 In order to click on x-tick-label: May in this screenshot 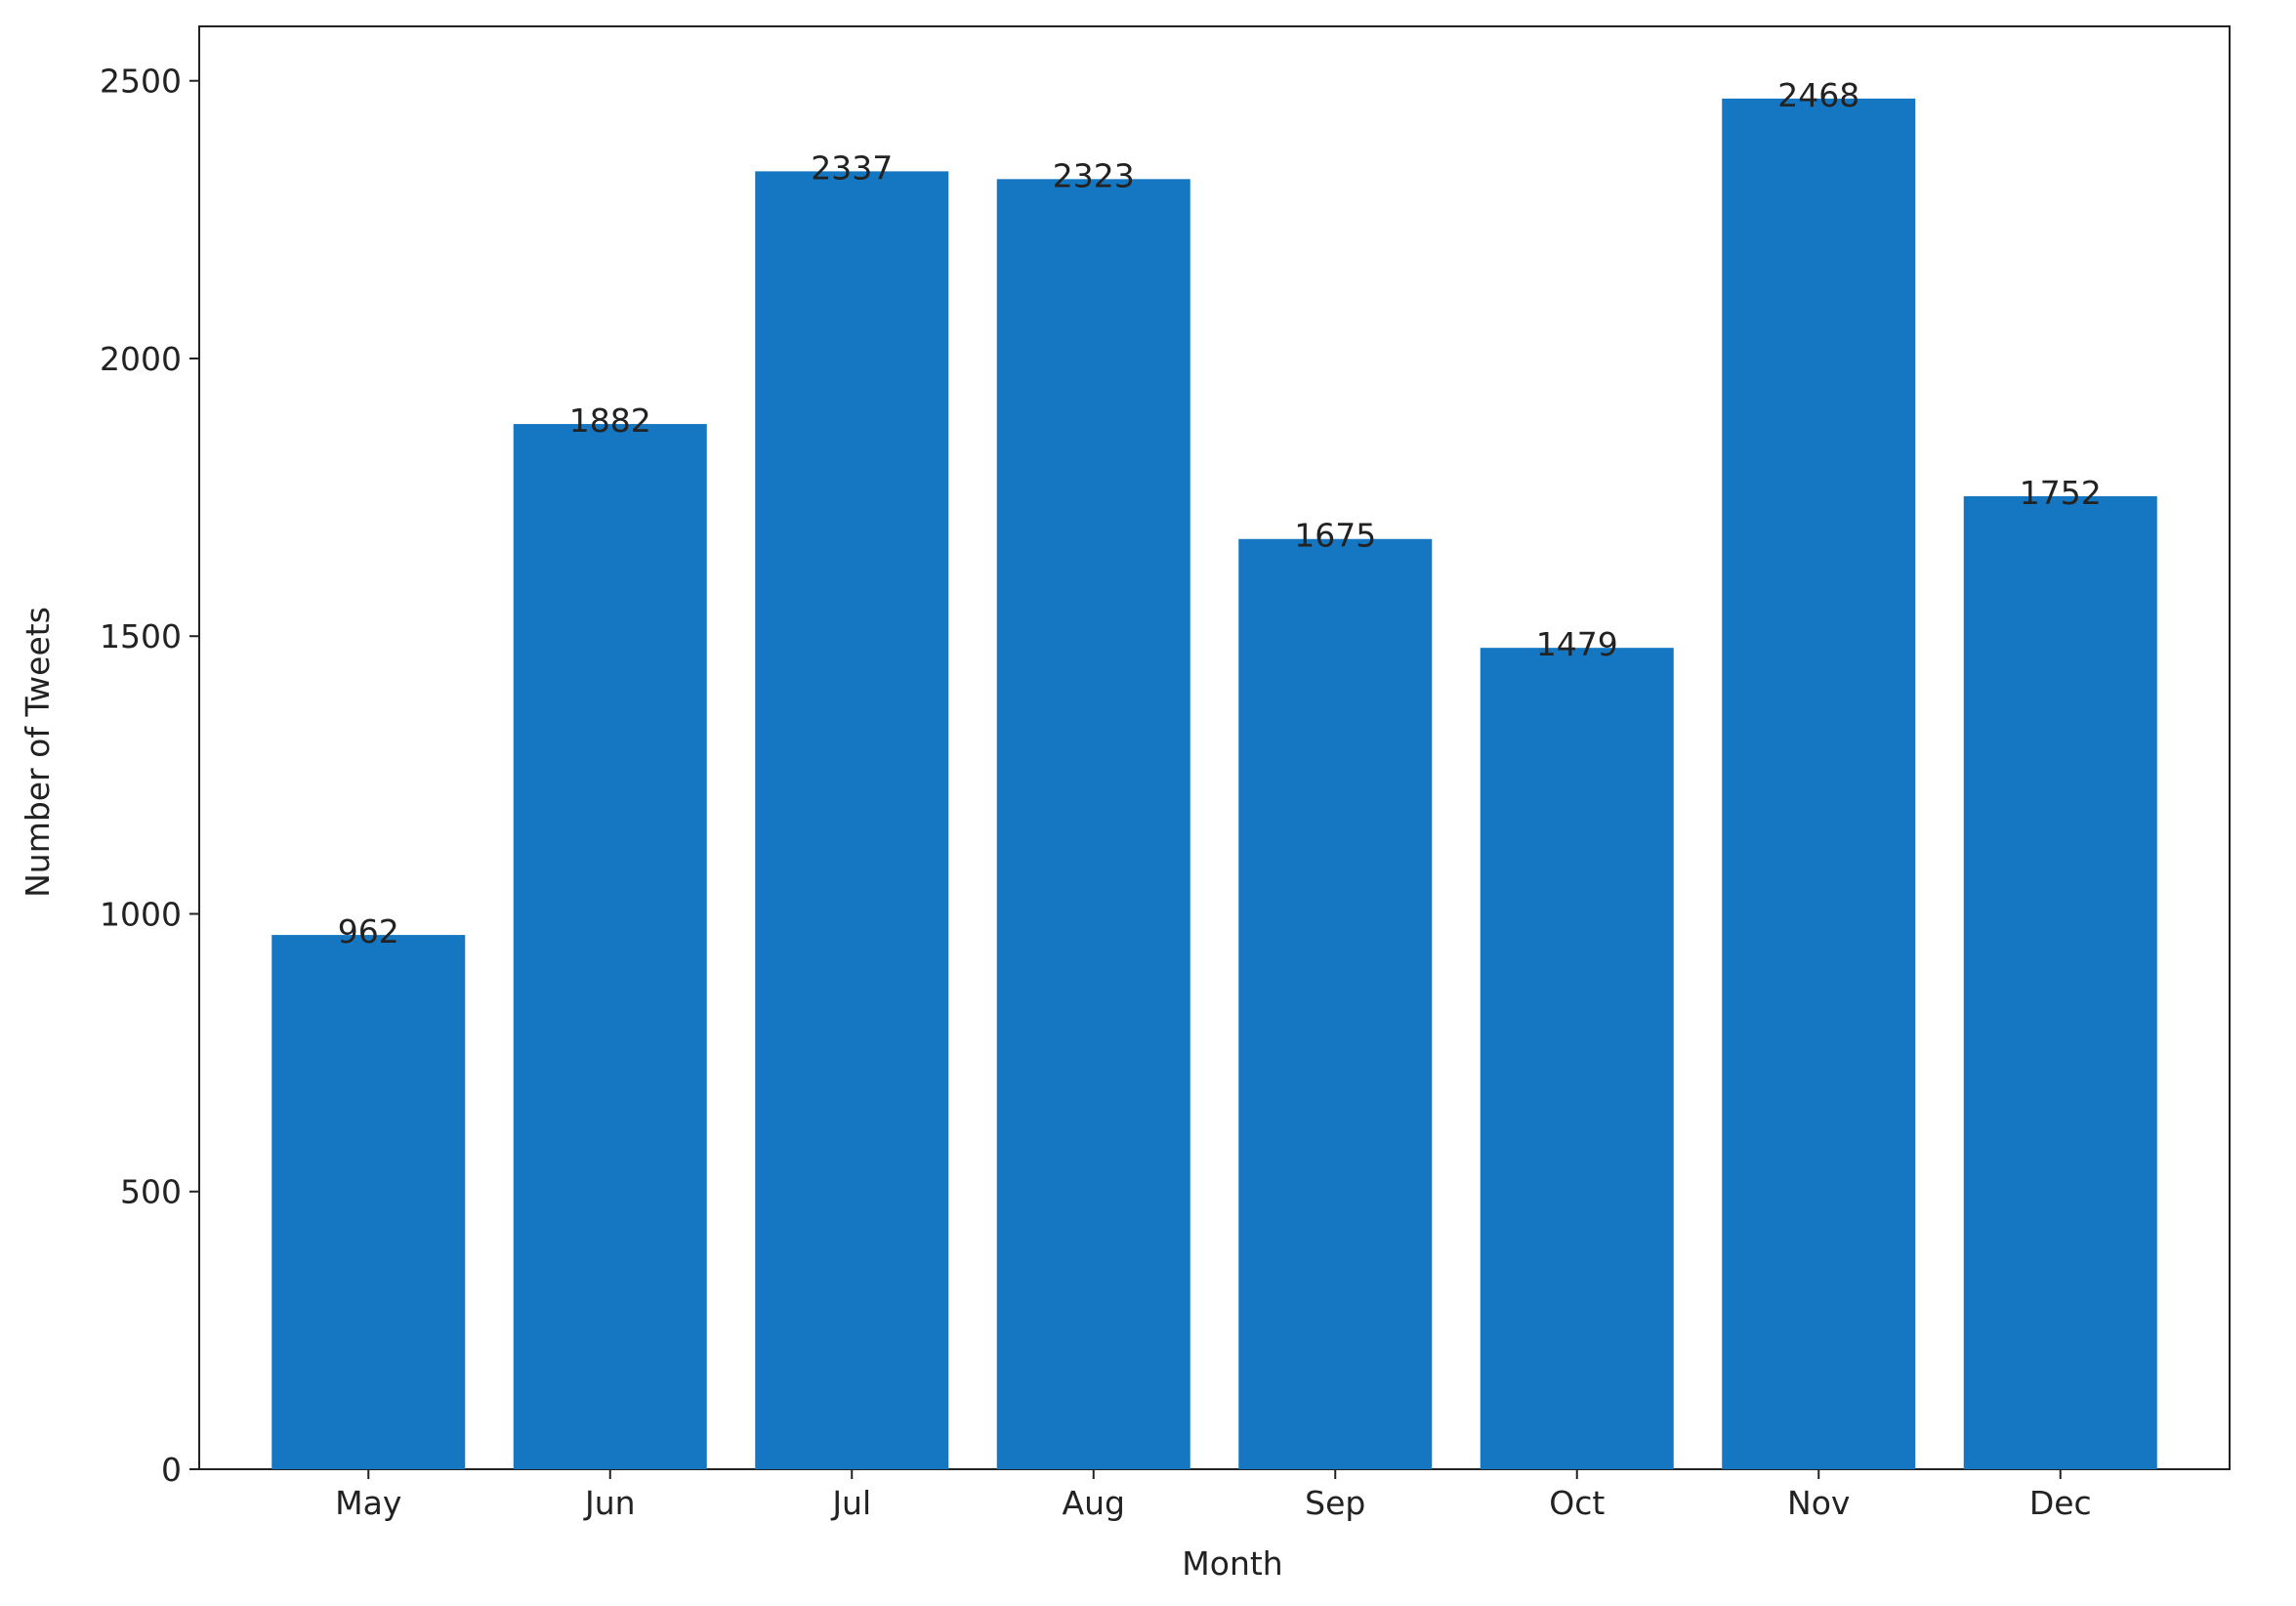, I will do `click(368, 1503)`.